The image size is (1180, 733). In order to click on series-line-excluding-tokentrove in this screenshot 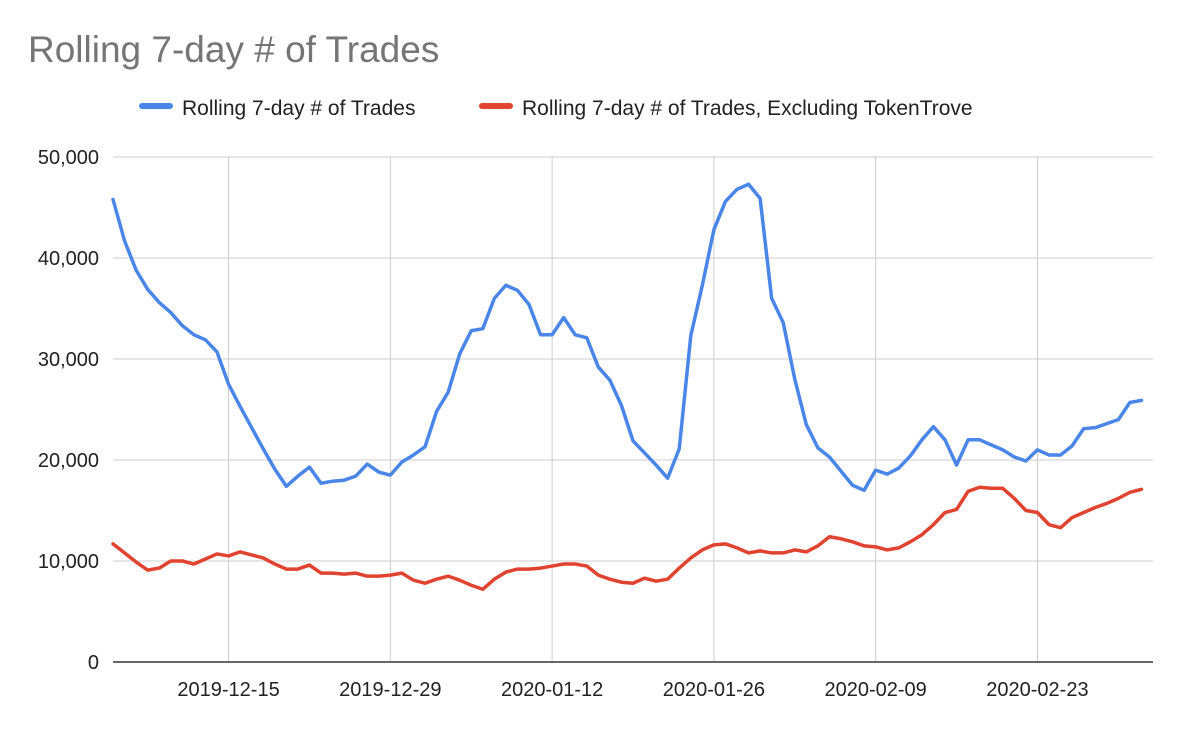, I will do `click(627, 538)`.